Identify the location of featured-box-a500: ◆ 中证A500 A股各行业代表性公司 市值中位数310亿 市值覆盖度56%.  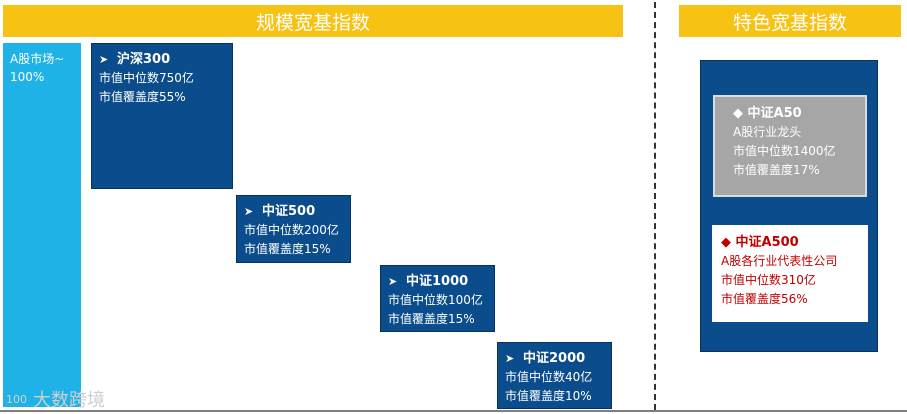
(790, 273).